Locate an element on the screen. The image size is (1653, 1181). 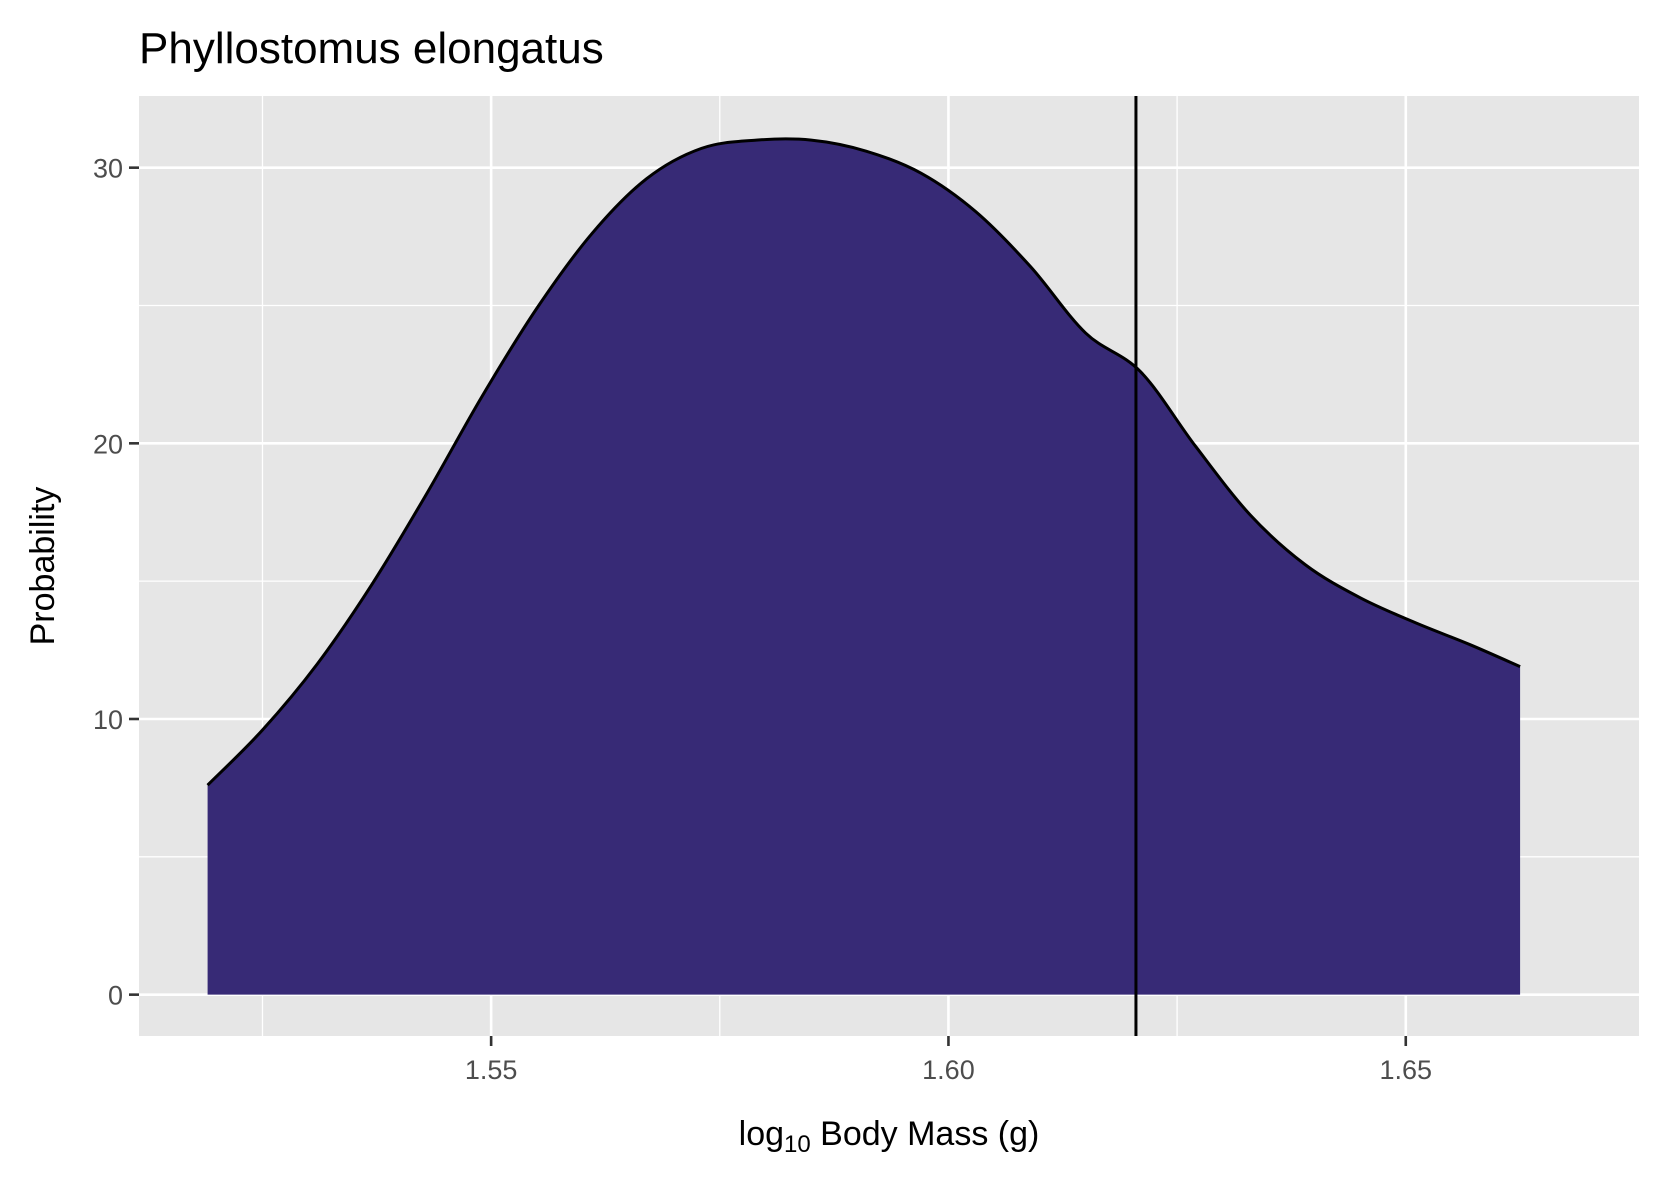
x-axis-title-suffix: Body Mass (g) is located at coordinates (925, 1134).